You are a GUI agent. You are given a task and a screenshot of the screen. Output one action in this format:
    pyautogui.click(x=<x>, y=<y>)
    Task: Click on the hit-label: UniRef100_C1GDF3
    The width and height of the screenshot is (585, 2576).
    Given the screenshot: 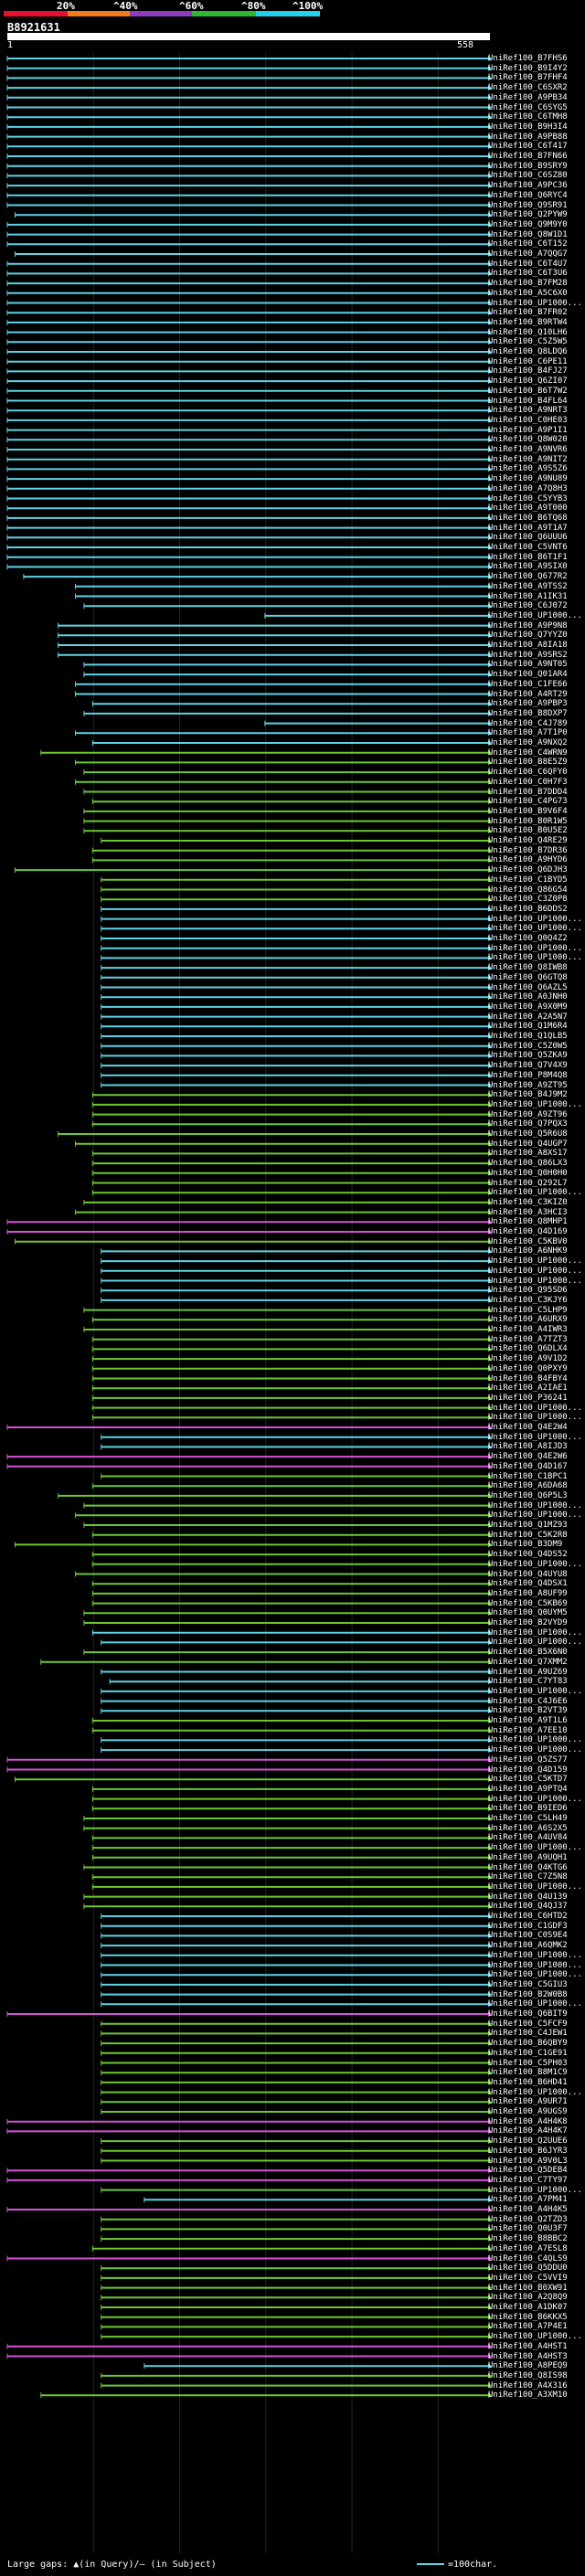 What is the action you would take?
    pyautogui.click(x=528, y=1926)
    